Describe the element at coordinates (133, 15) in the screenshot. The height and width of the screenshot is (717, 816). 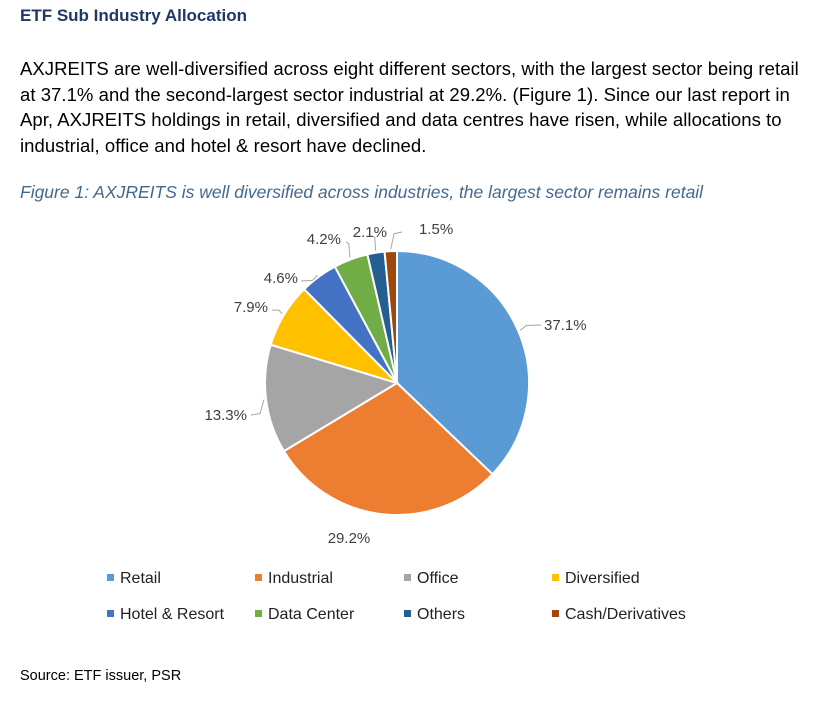
I see `section-heading: ETF Sub Industry Allocation` at that location.